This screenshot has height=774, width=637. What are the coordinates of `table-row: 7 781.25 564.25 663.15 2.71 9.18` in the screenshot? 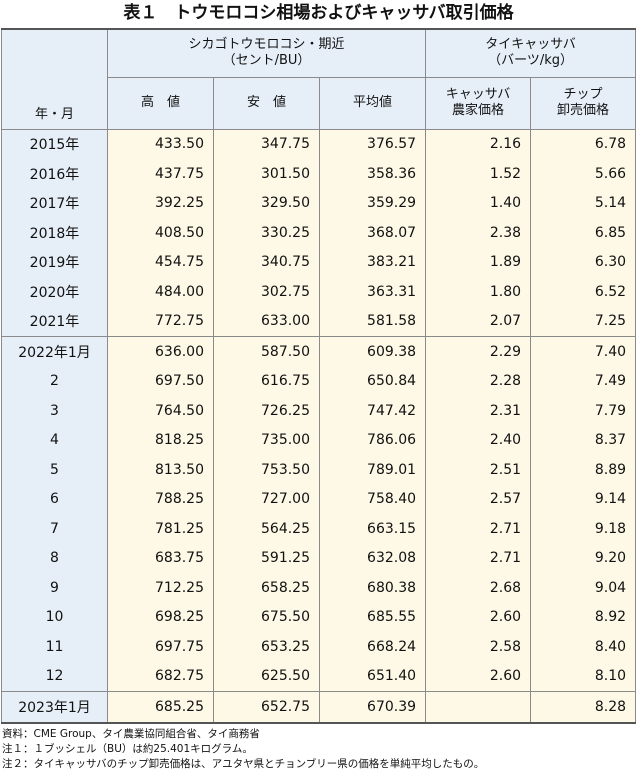 It's located at (319, 529).